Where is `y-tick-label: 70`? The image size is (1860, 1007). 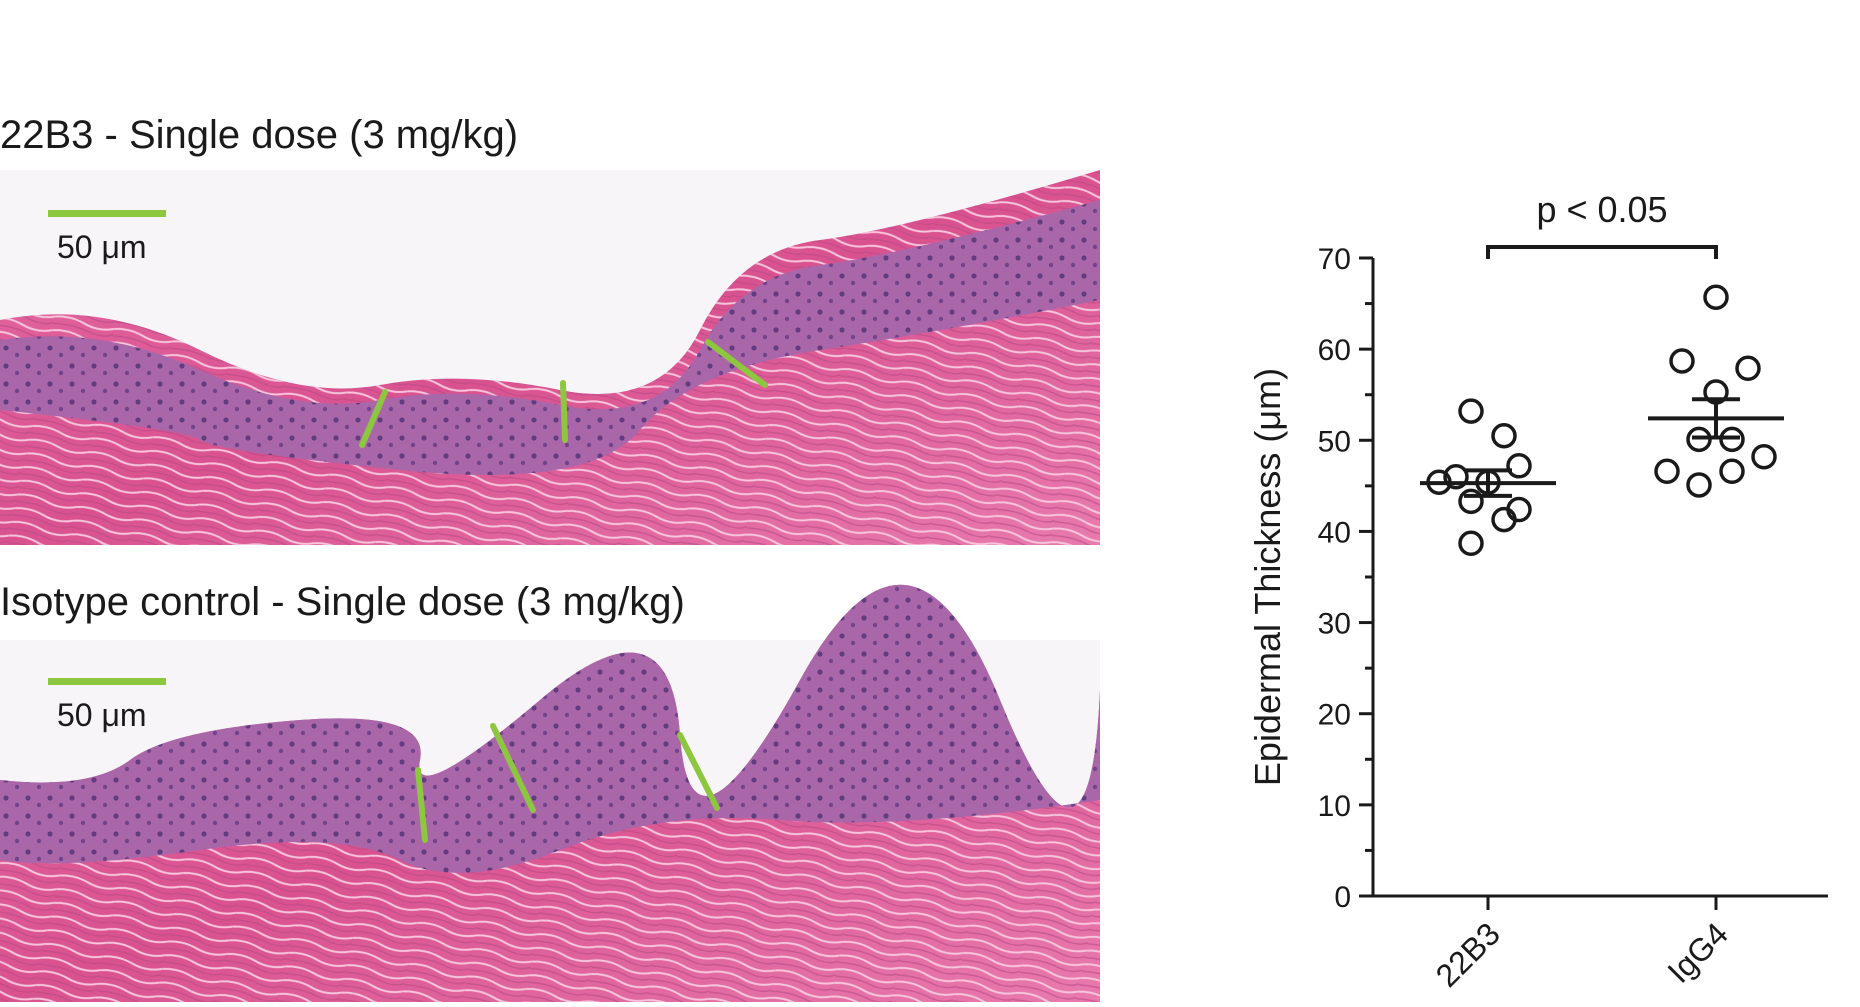 y-tick-label: 70 is located at coordinates (1334, 259).